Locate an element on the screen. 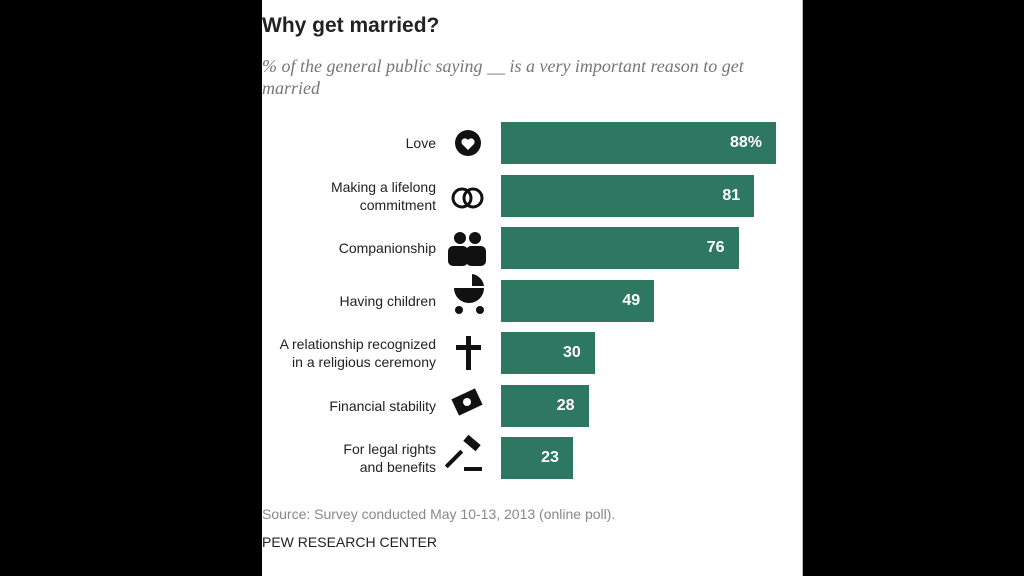  category-label: For legal rights and benefits is located at coordinates (389, 458).